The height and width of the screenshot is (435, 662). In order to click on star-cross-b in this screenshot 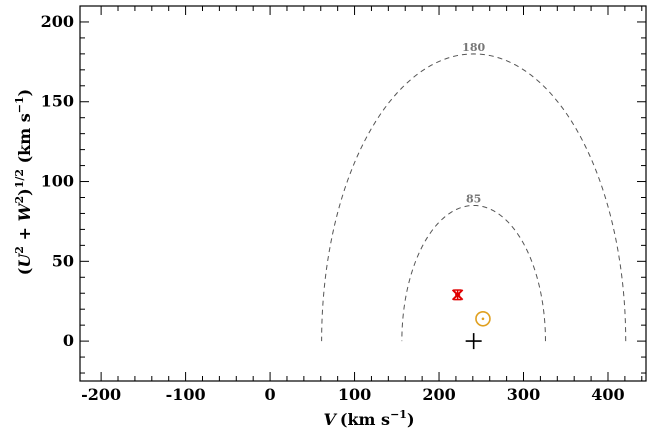, I will do `click(457, 295)`.